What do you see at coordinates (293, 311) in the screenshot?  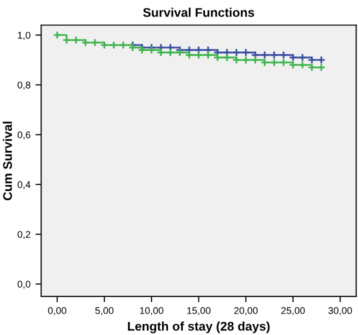 I see `x-tick-label: 25,00` at bounding box center [293, 311].